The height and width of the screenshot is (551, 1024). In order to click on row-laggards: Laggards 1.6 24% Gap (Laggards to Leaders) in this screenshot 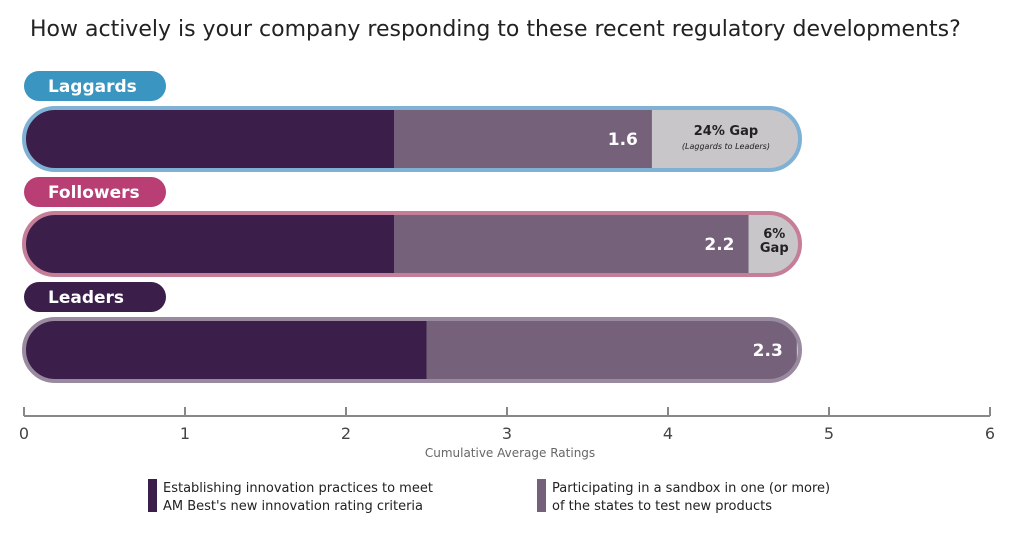, I will do `click(412, 121)`.